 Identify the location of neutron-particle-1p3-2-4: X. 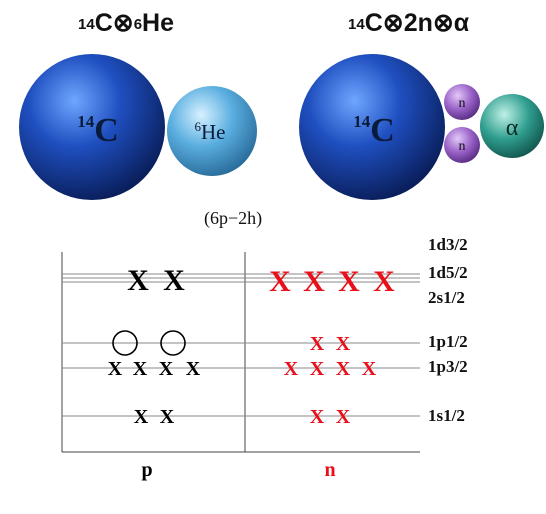
(369, 369).